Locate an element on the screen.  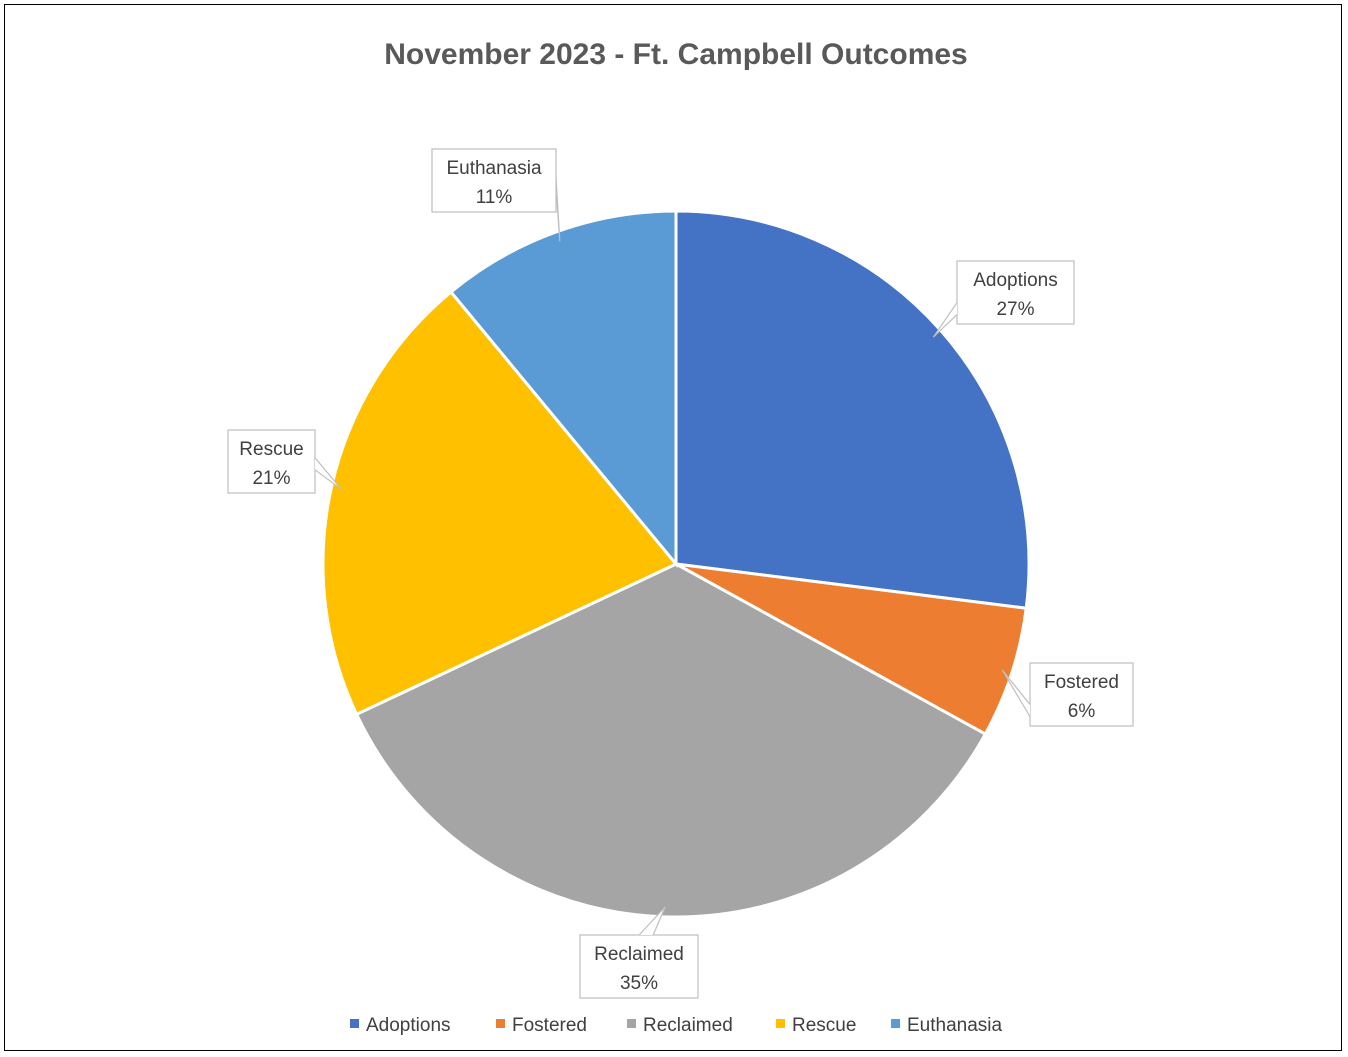
data-label-value: 21% is located at coordinates (271, 478).